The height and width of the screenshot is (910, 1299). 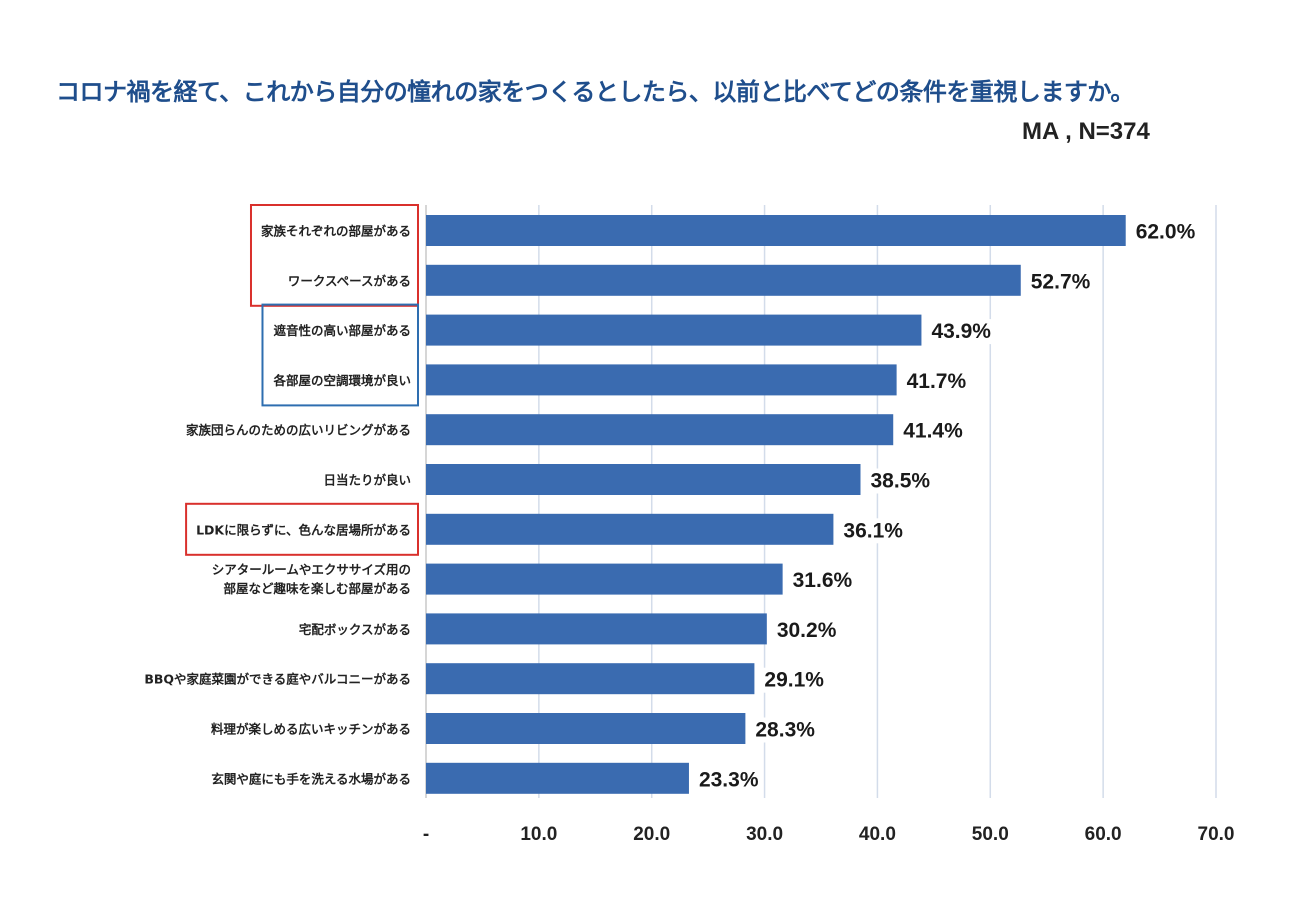 I want to click on x-tick-label: 10.0, so click(x=538, y=834).